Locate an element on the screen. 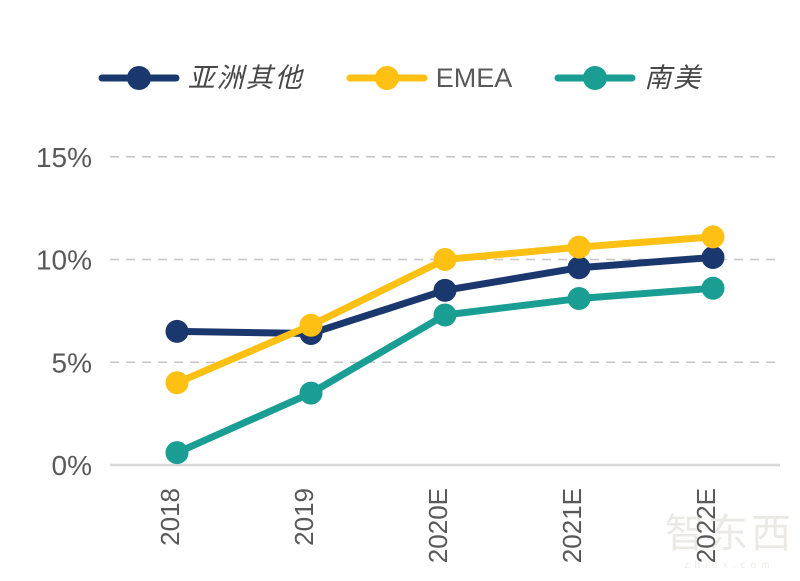  legend-item-south-america: 南美 is located at coordinates (628, 78).